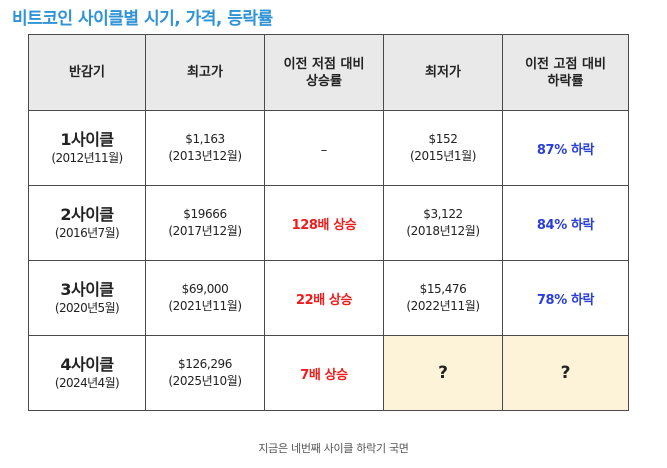  Describe the element at coordinates (565, 64) in the screenshot. I see `header-drop-line1: 이전 고점 대비` at that location.